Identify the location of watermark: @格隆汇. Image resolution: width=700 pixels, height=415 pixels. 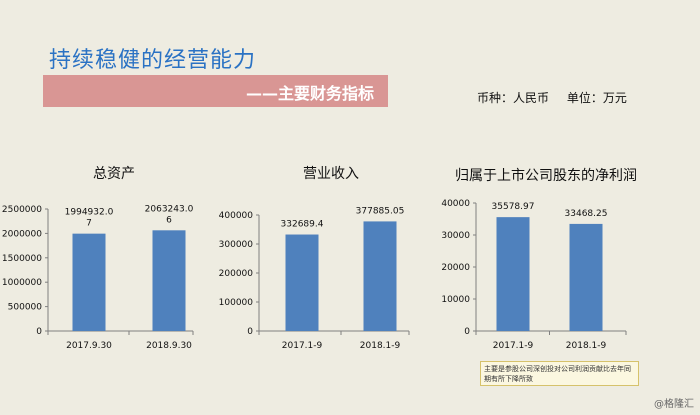
(674, 404).